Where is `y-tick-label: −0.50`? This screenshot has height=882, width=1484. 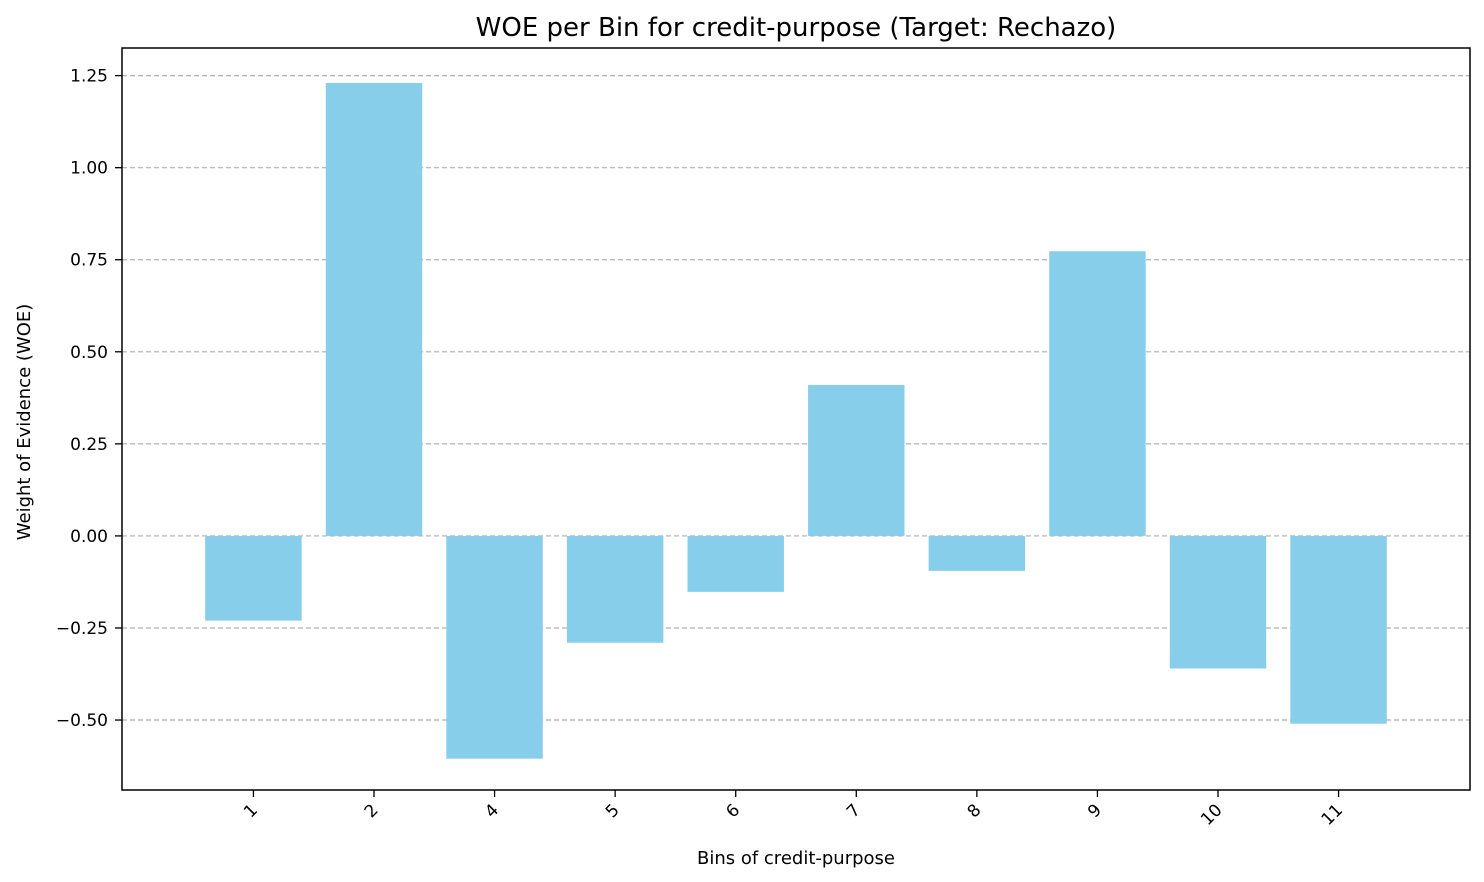
y-tick-label: −0.50 is located at coordinates (82, 721).